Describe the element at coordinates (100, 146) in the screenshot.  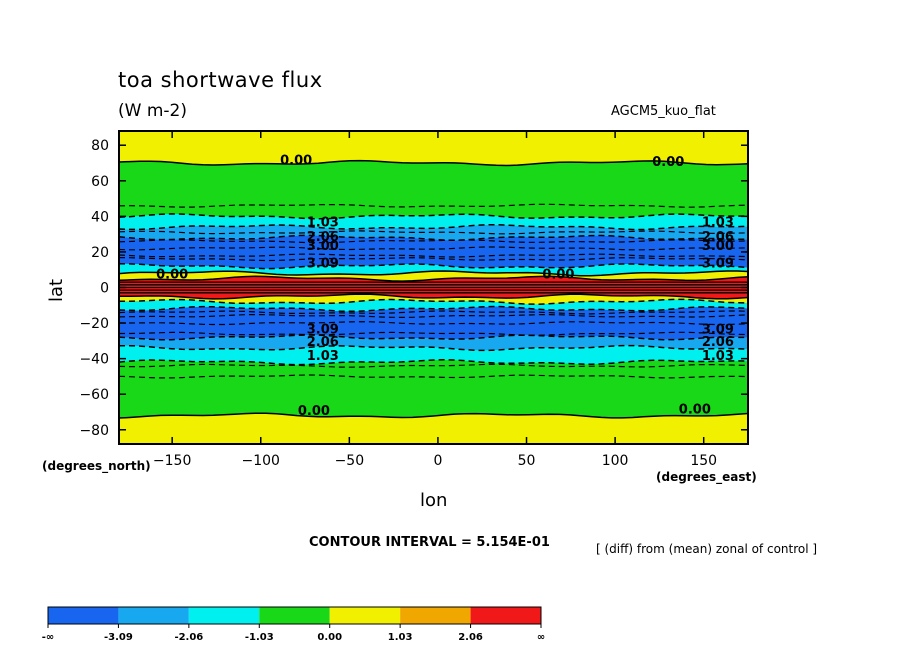
I see `y-tick-label: 80` at that location.